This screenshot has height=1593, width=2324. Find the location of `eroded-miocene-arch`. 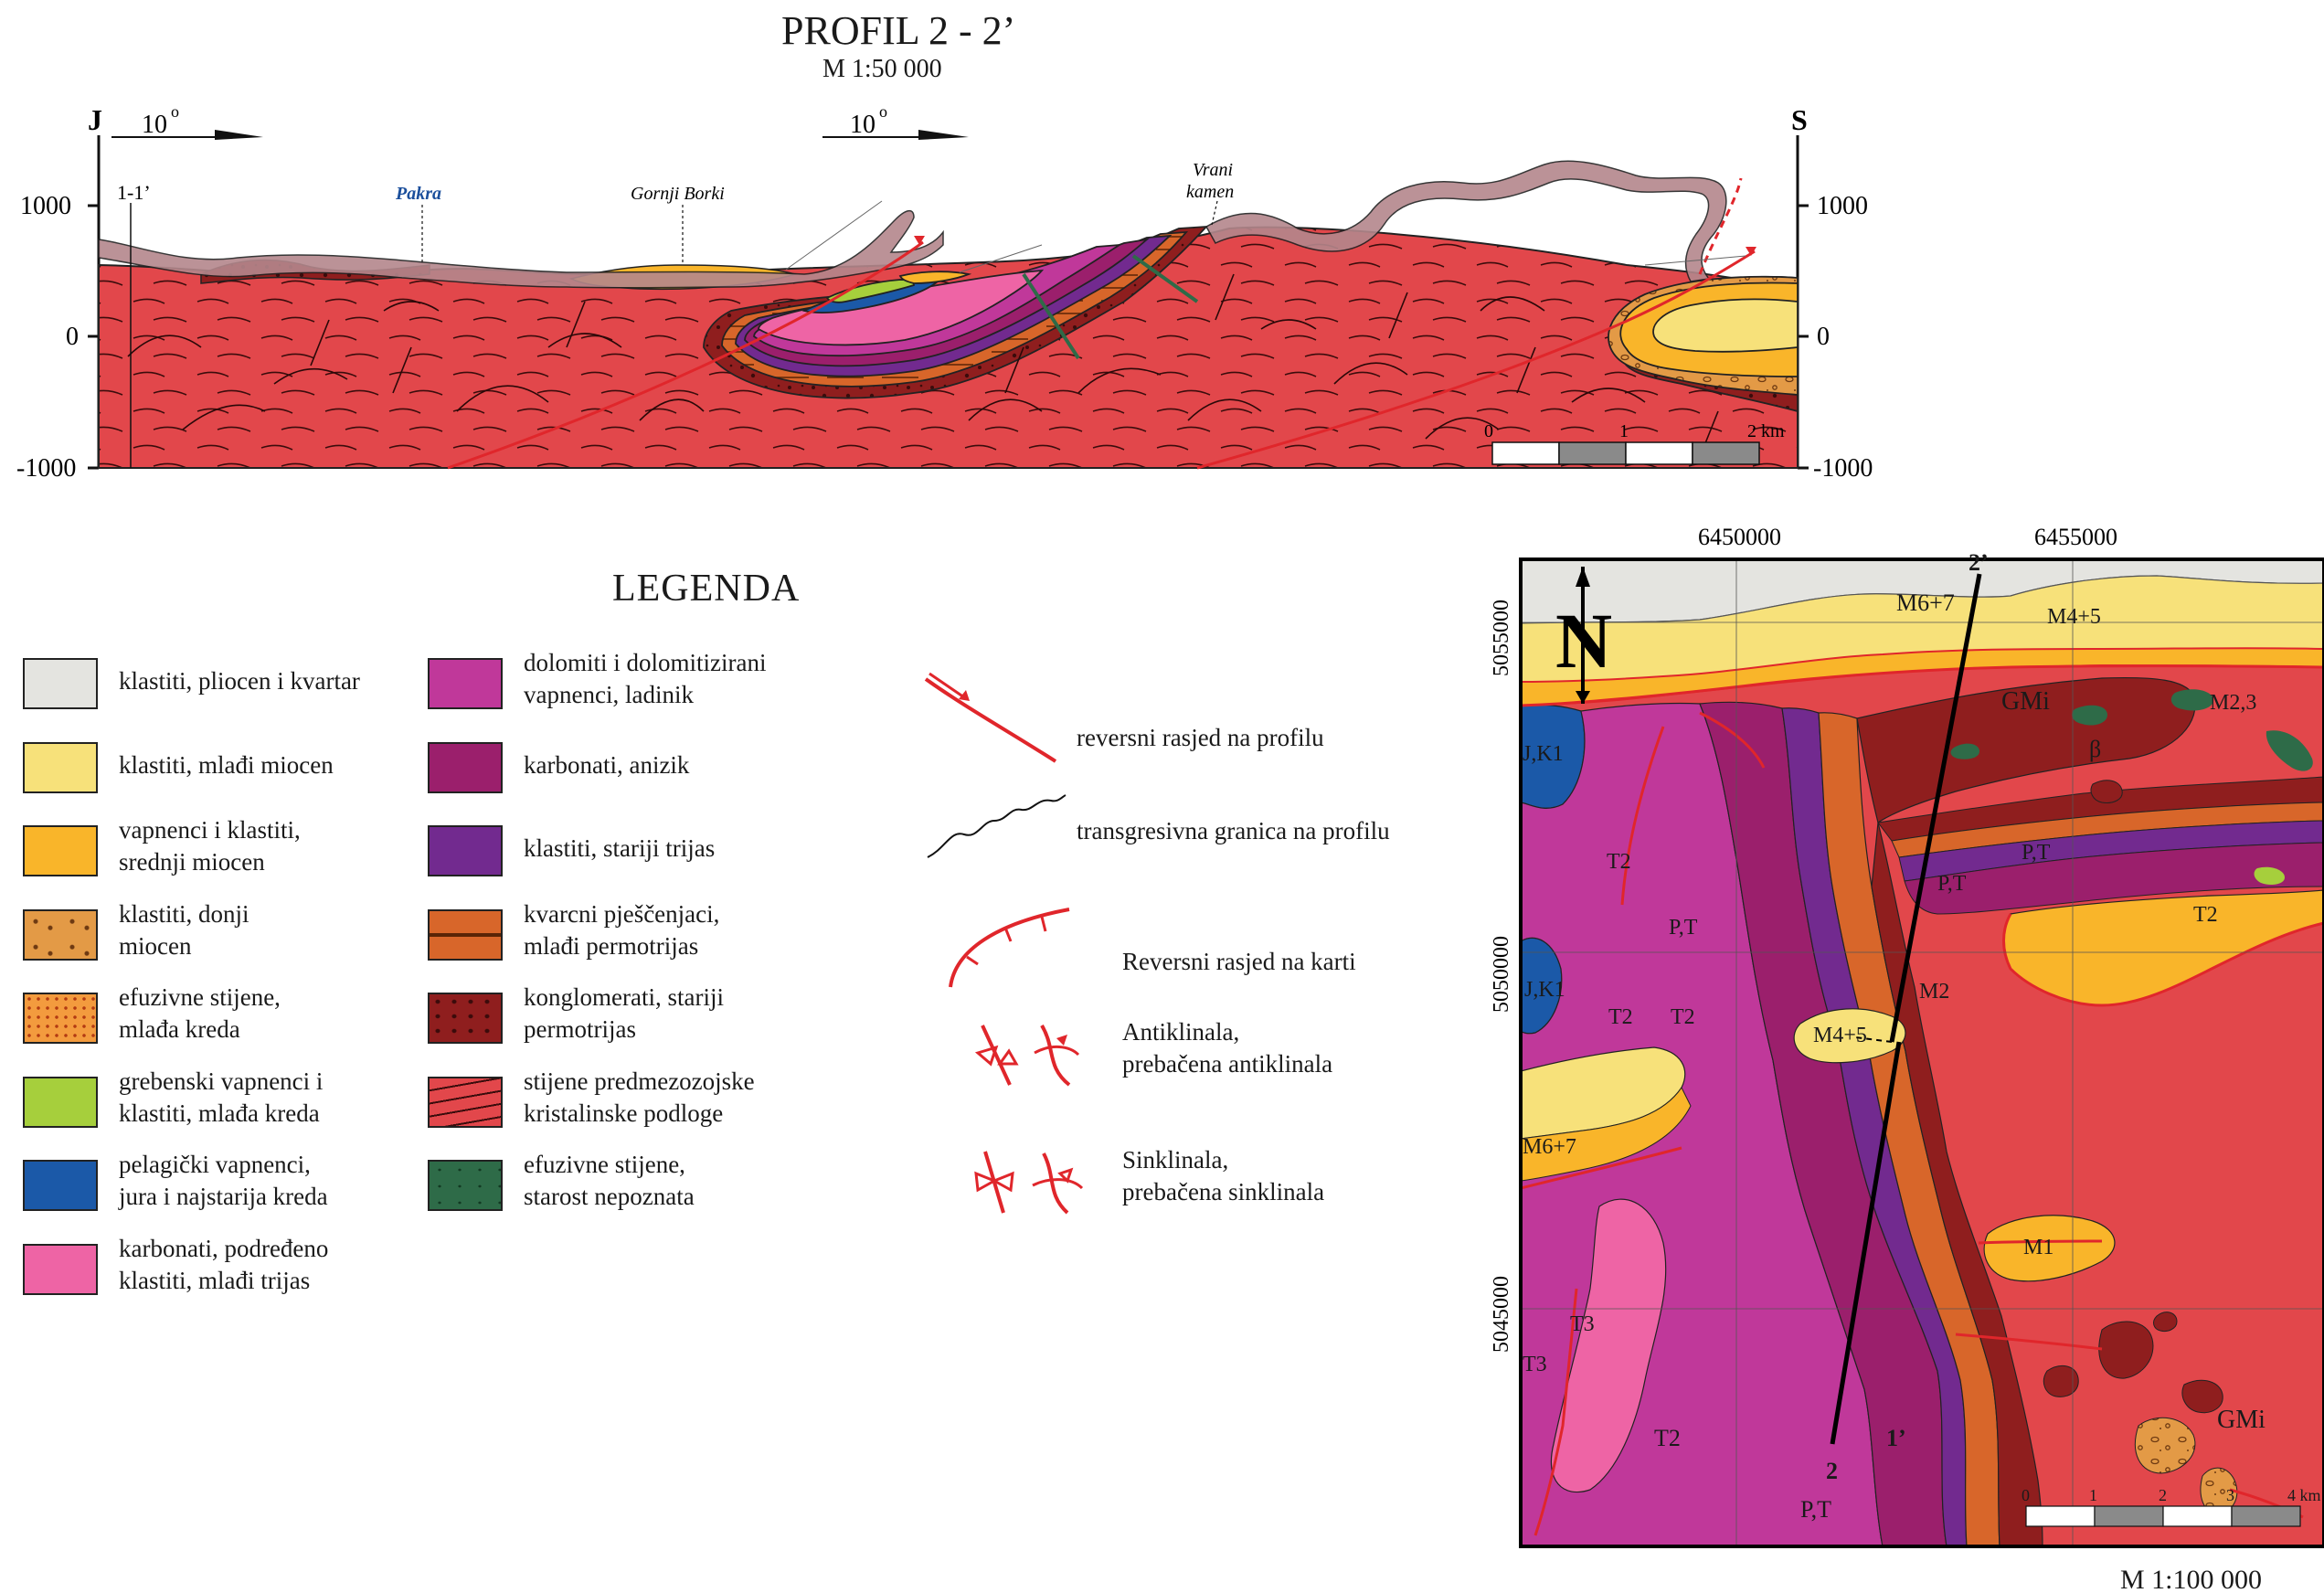

eroded-miocene-arch is located at coordinates (521, 249).